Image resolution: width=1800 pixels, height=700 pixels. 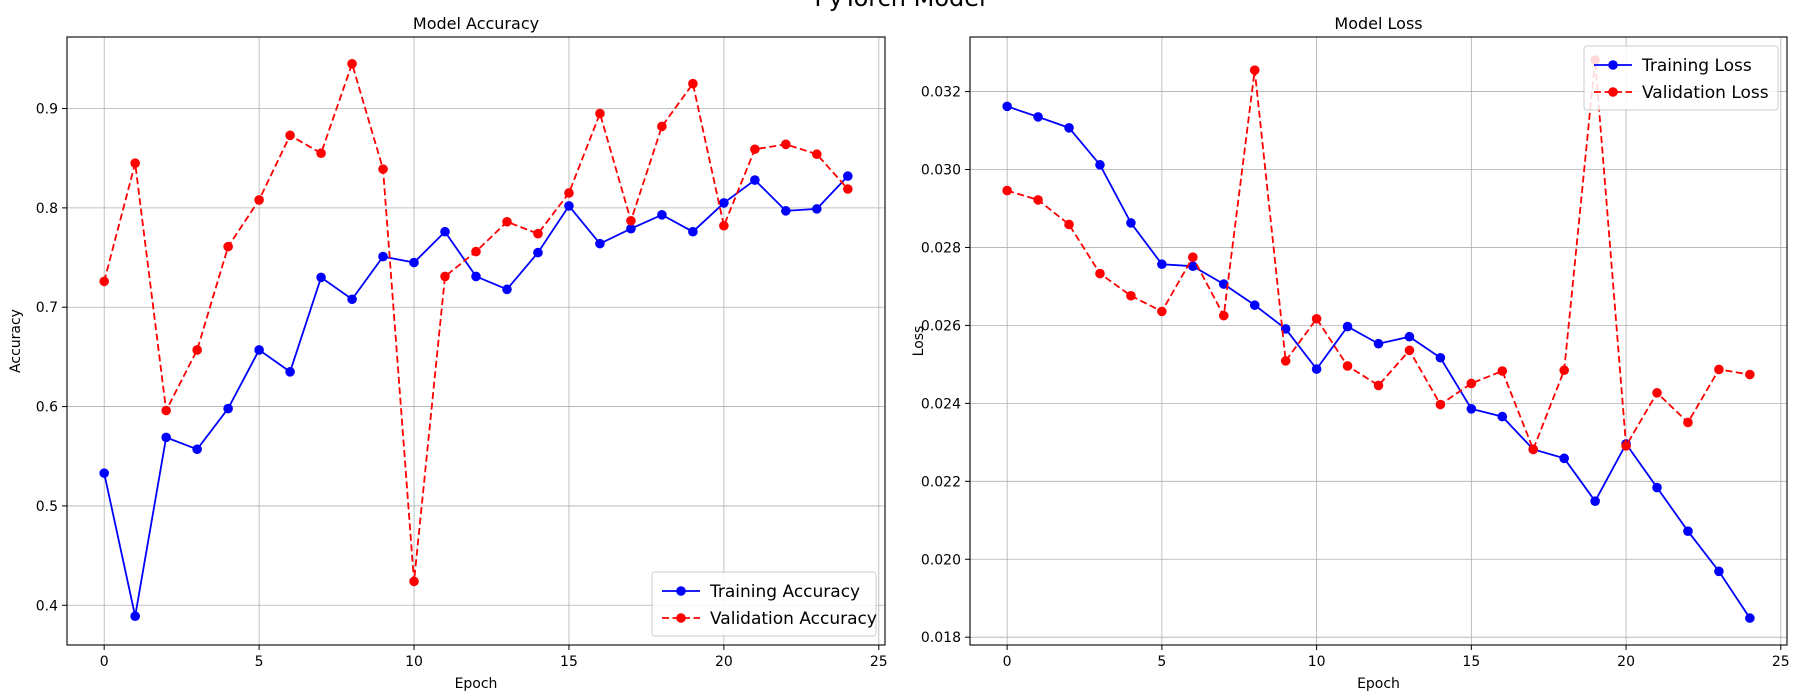 What do you see at coordinates (681, 591) in the screenshot?
I see `accuracy-training-legend-marker` at bounding box center [681, 591].